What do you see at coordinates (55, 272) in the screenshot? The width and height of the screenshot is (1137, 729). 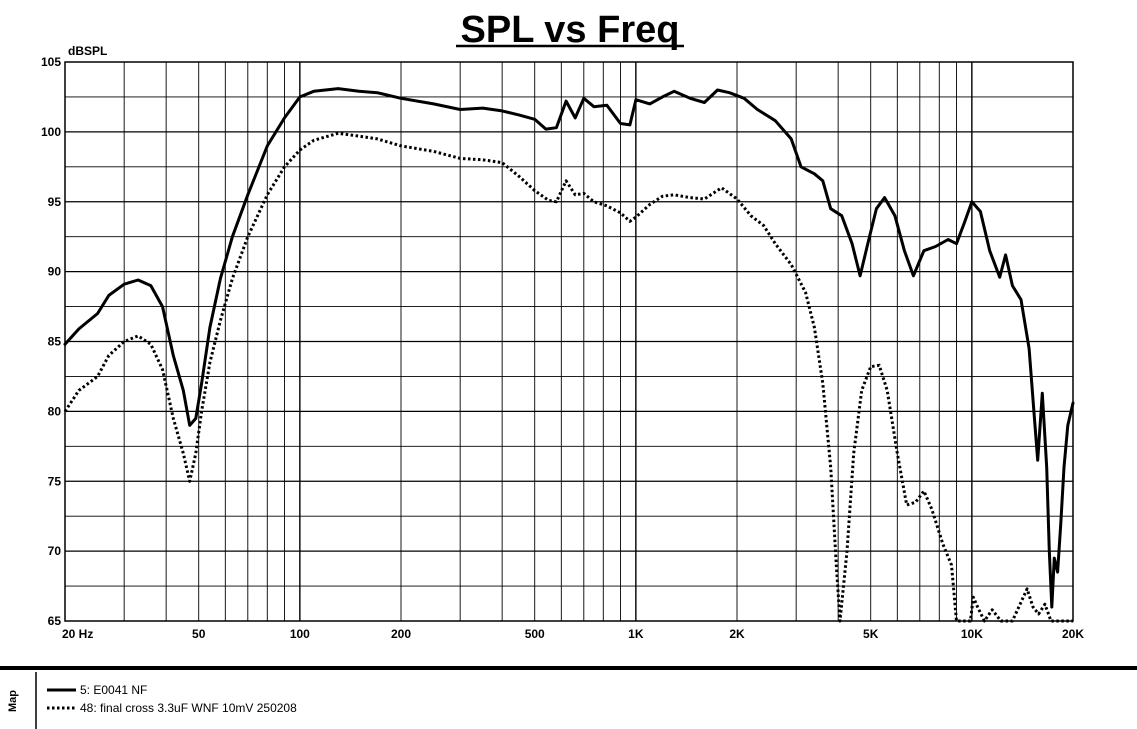 I see `y-tick-label: 90` at bounding box center [55, 272].